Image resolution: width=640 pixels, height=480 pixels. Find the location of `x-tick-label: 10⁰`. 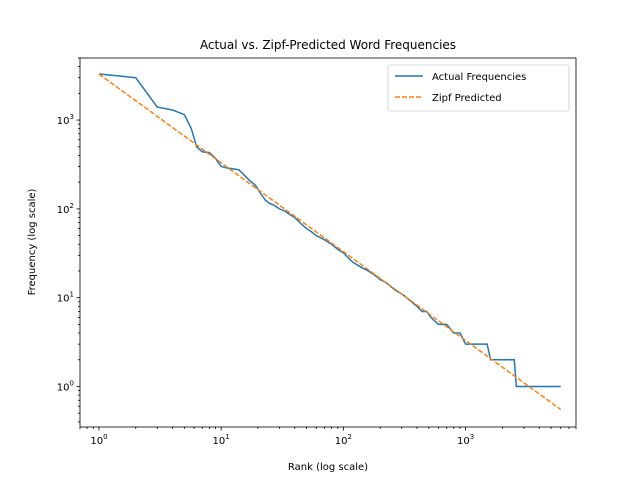

x-tick-label: 10⁰ is located at coordinates (98, 440).